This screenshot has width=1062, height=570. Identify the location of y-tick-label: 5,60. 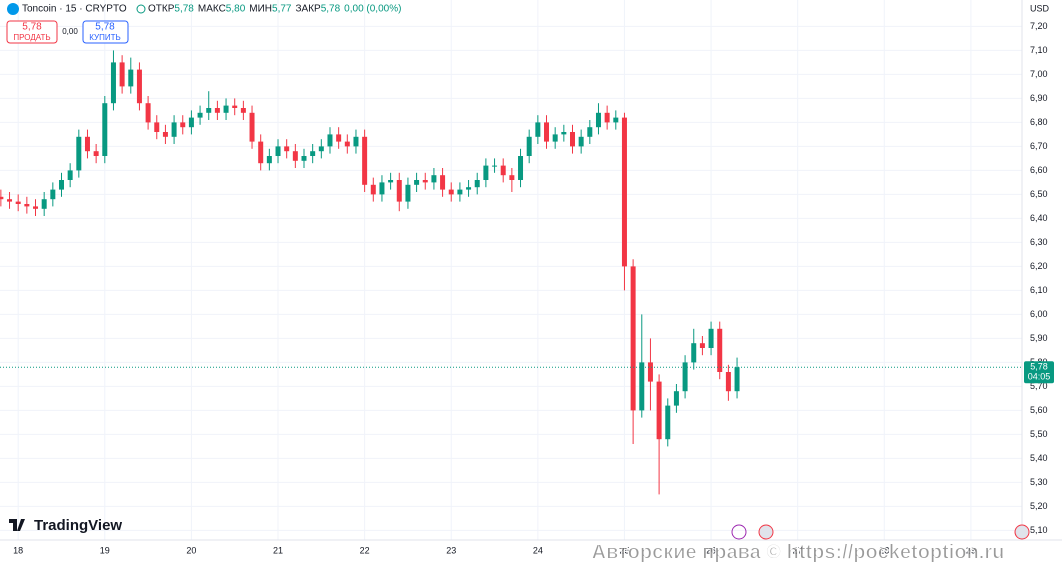
(1039, 410).